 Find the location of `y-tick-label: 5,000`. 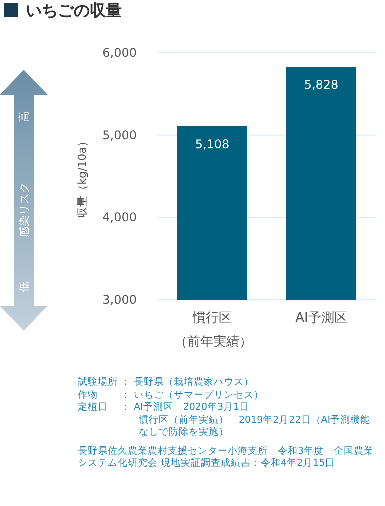

y-tick-label: 5,000 is located at coordinates (119, 135).